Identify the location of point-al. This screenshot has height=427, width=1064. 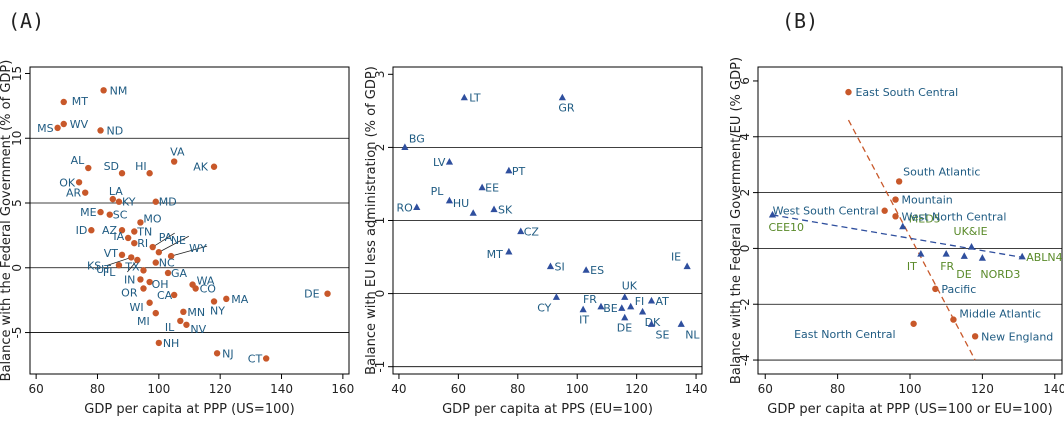
(88, 168).